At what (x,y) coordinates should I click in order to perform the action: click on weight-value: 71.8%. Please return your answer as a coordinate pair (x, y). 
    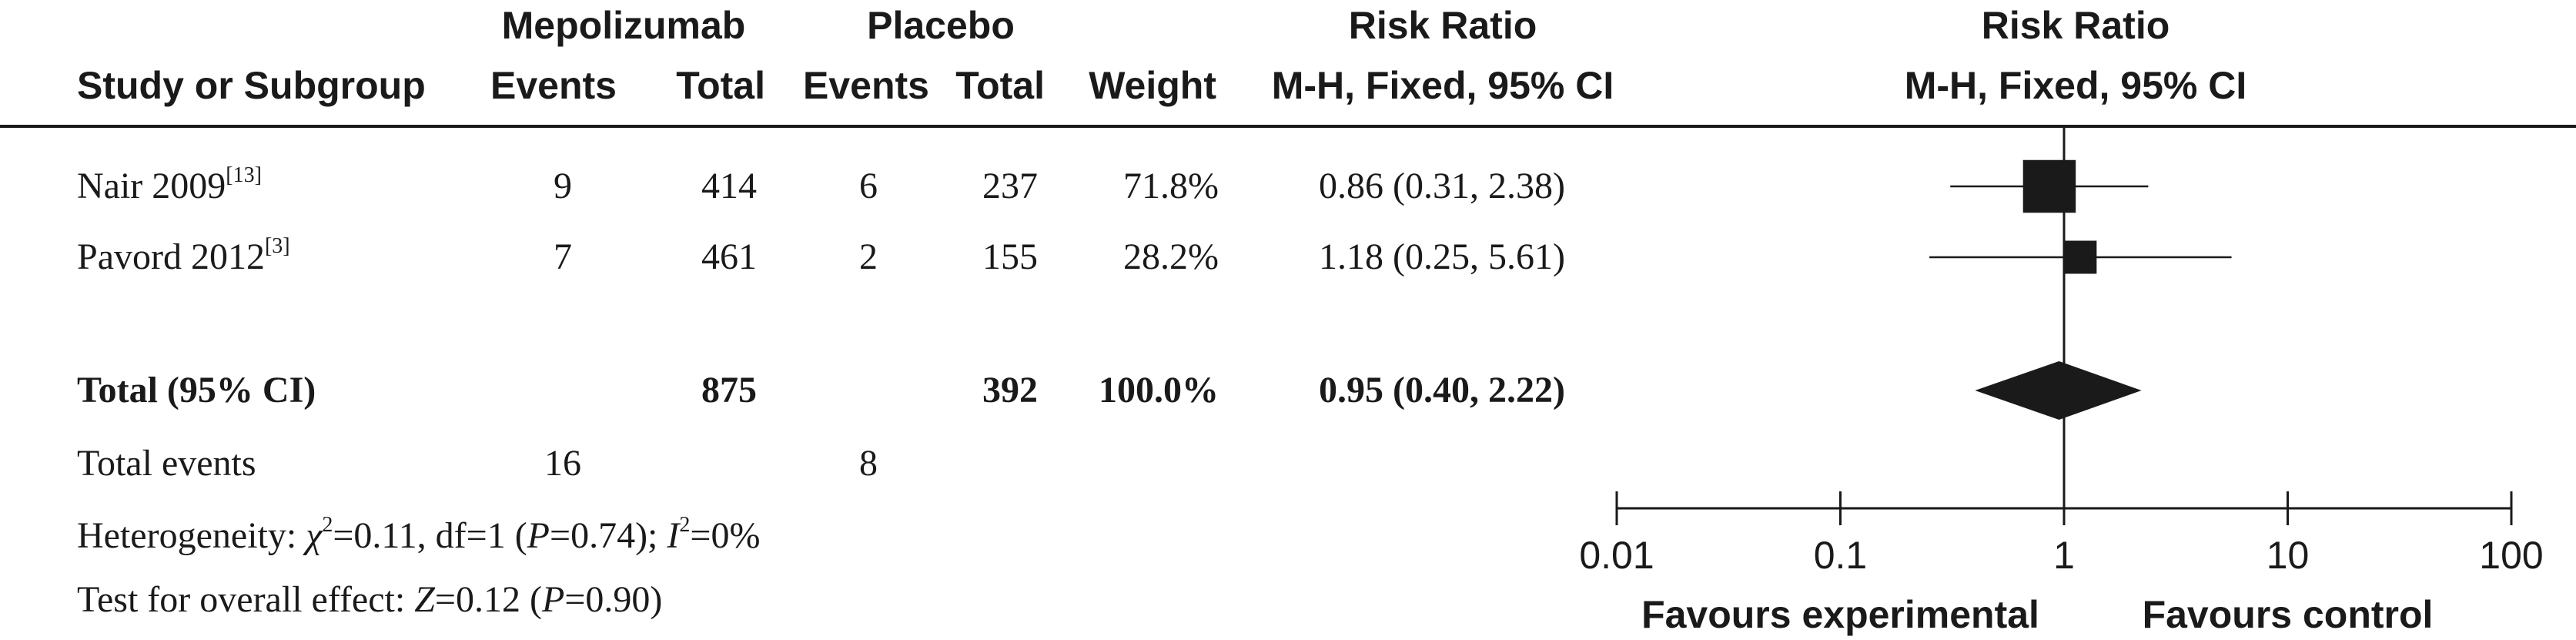
    Looking at the image, I should click on (1171, 186).